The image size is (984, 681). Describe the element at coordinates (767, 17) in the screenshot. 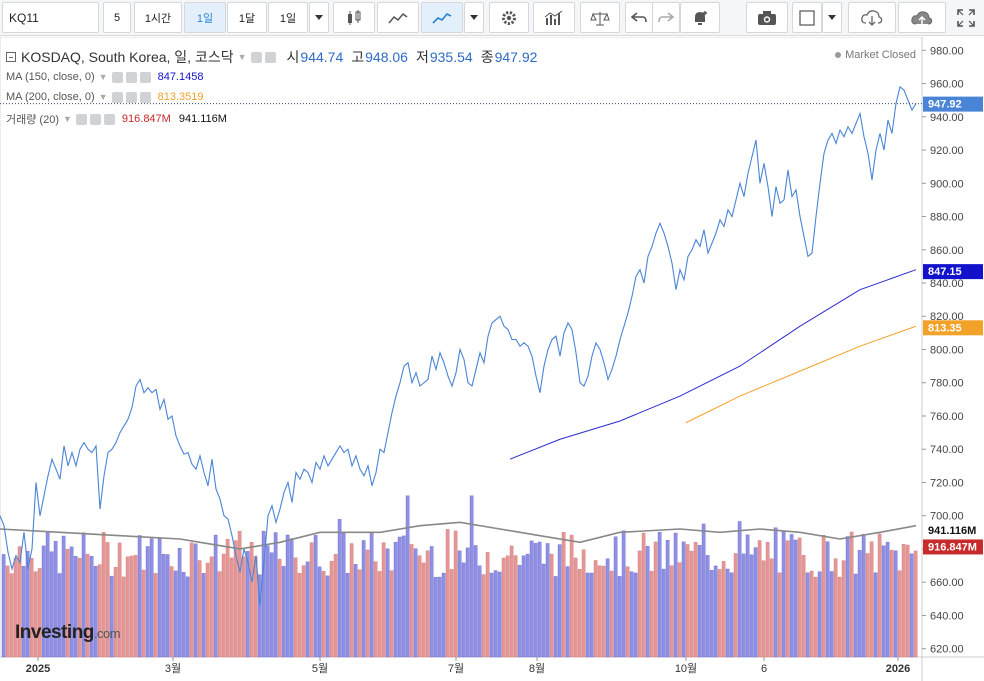

I see `screenshot-button` at that location.